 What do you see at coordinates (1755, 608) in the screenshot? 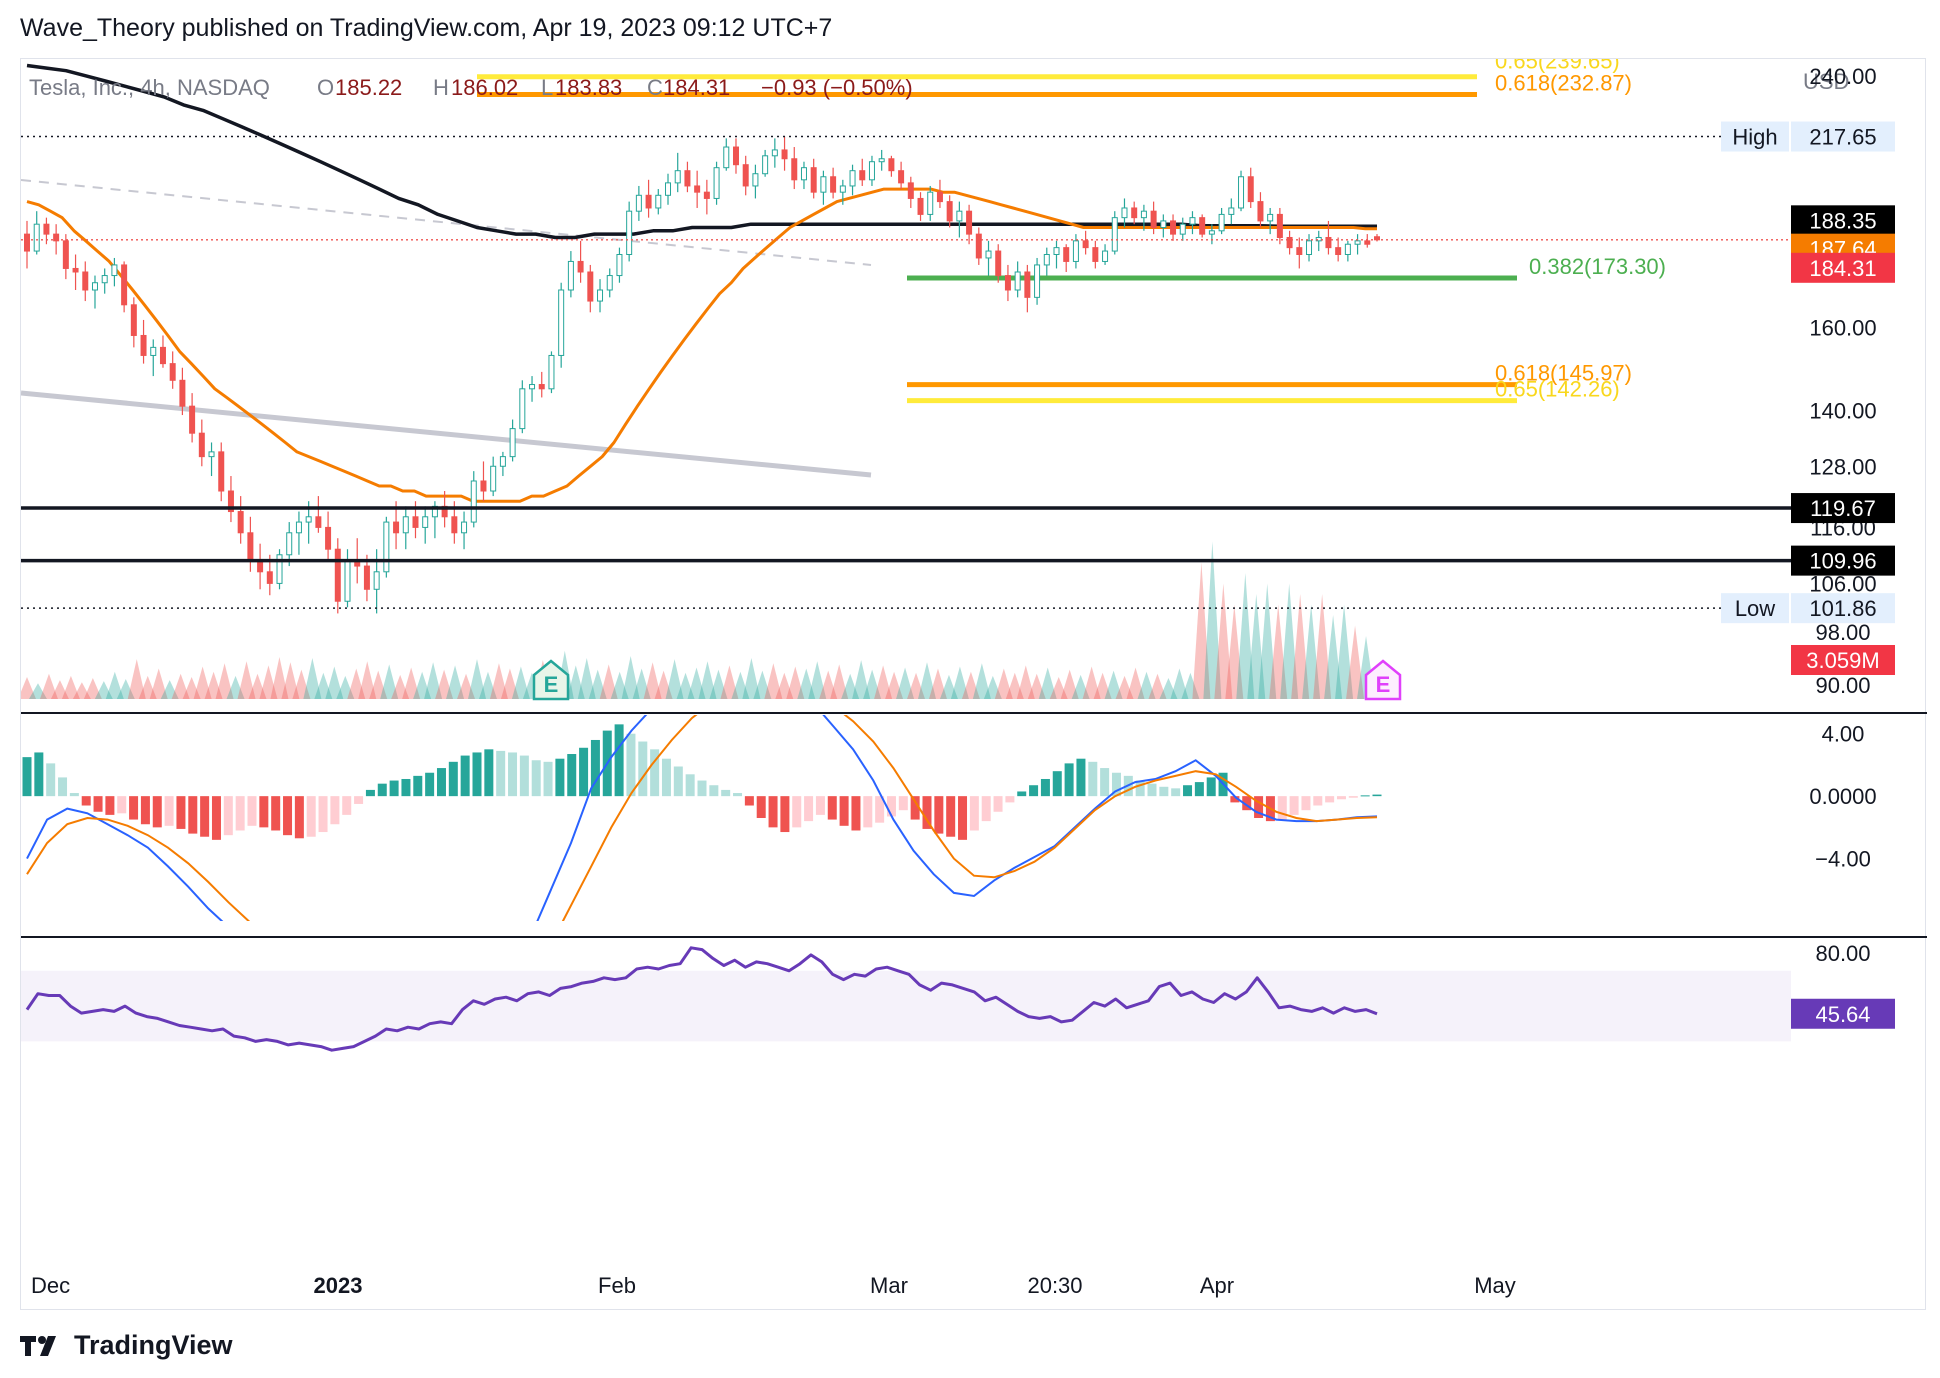
I see `low-side-tag-text: Low` at bounding box center [1755, 608].